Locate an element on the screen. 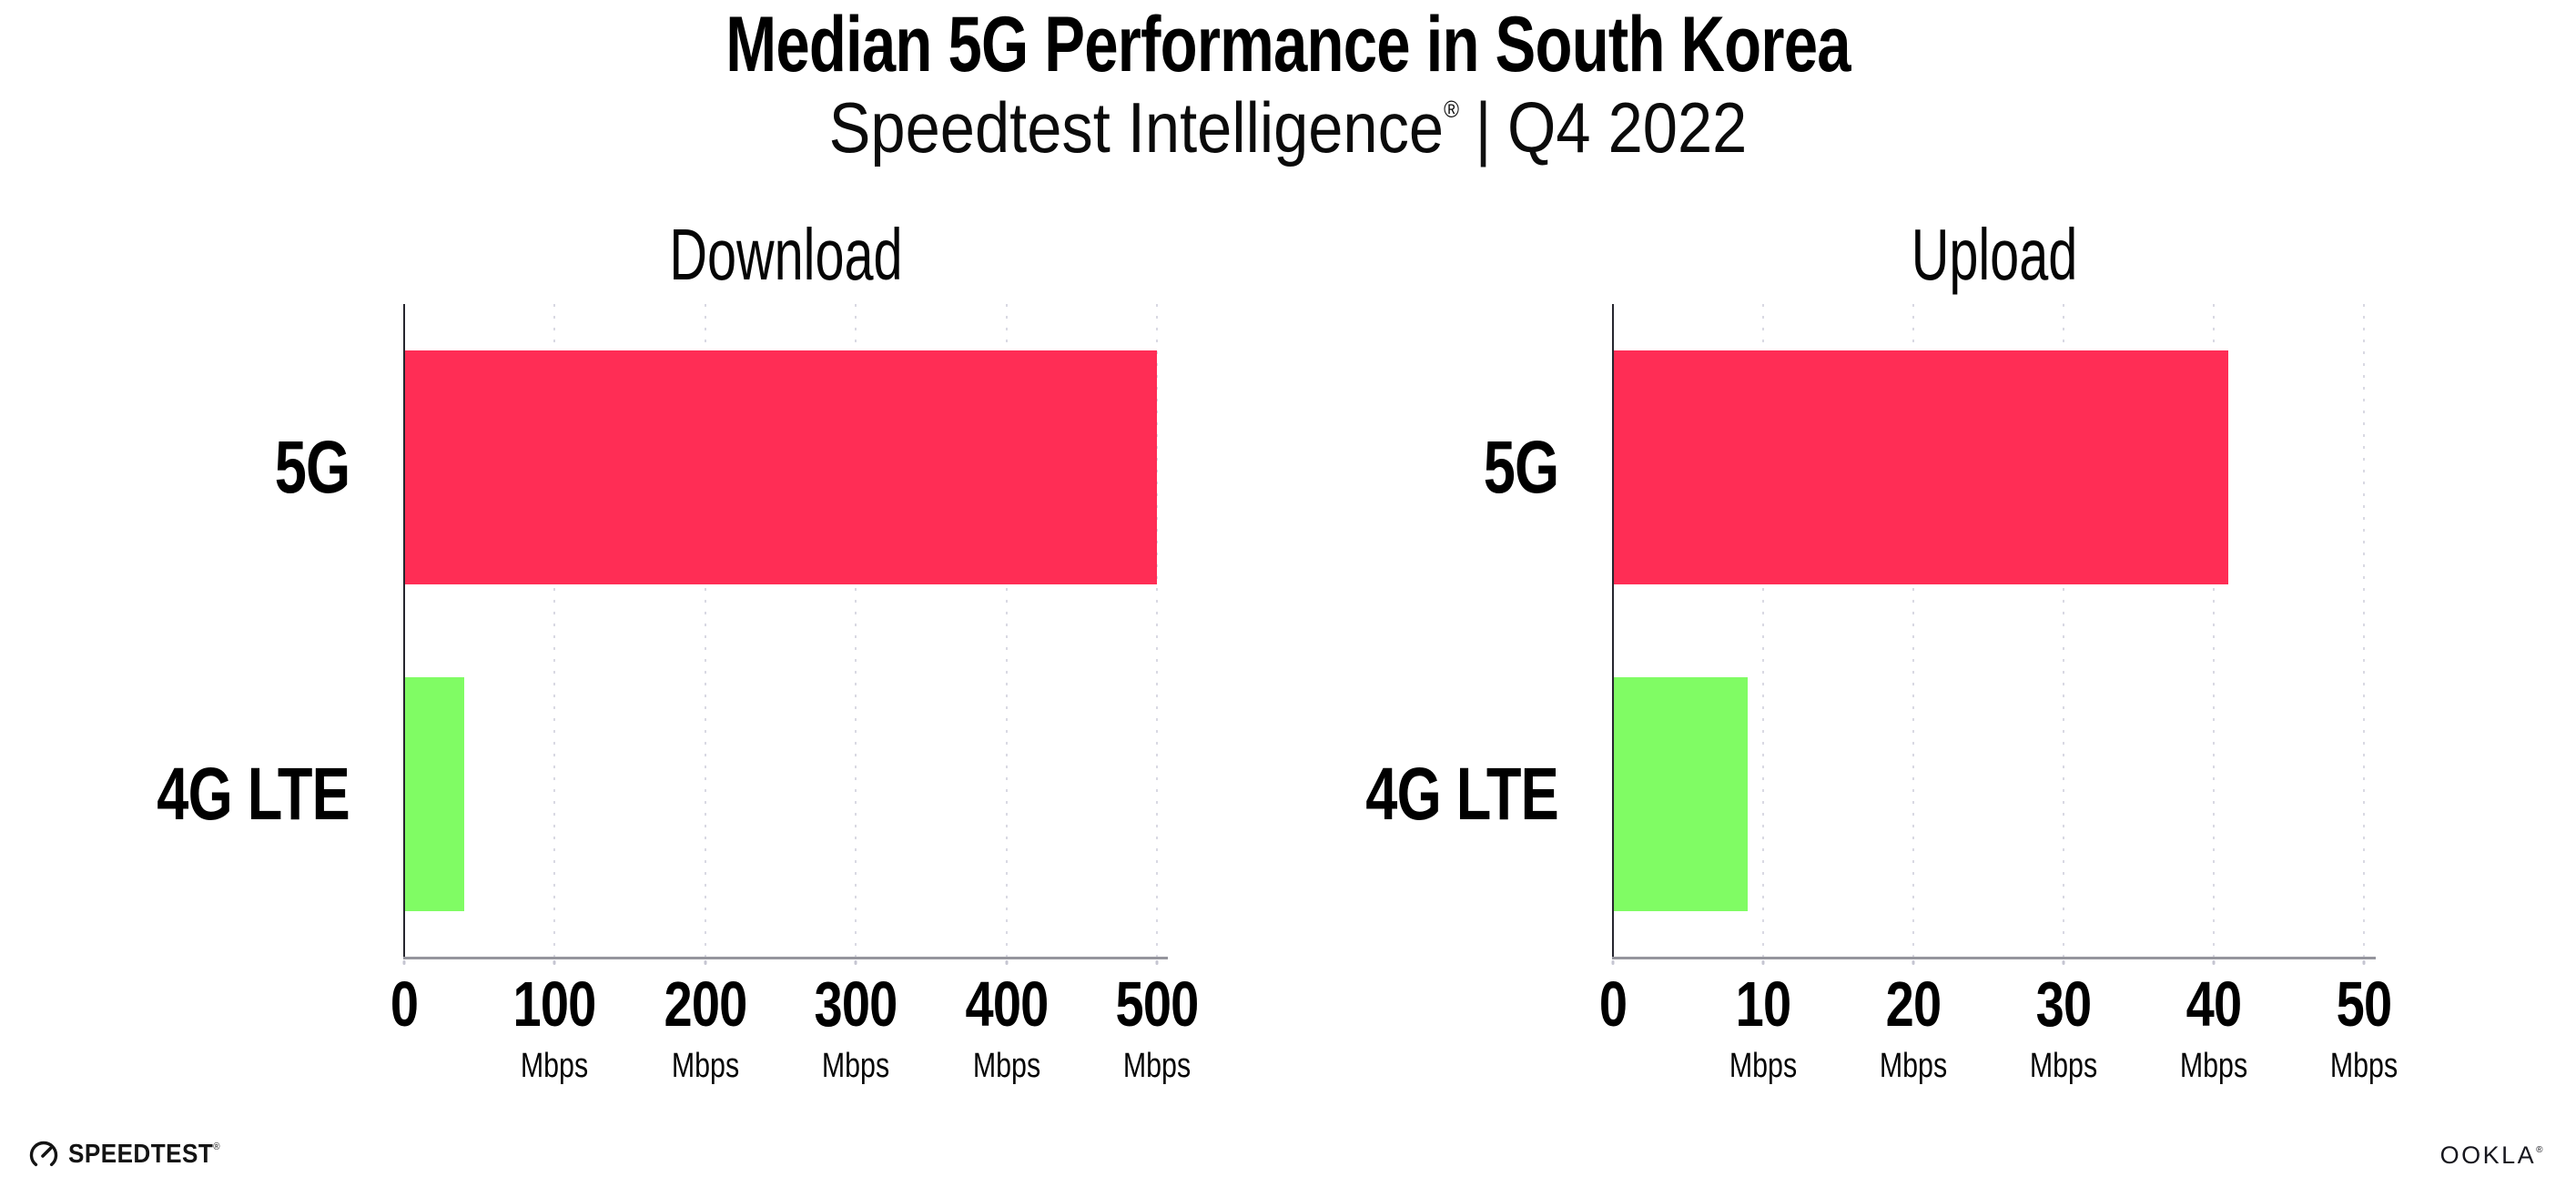  x-tick-200: 200 Mbps is located at coordinates (705, 1027).